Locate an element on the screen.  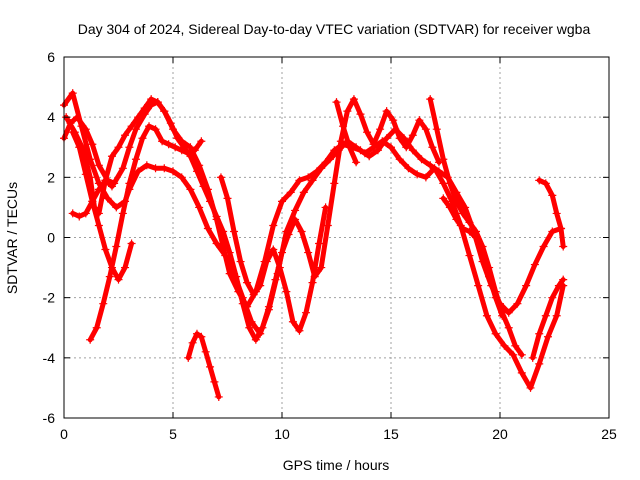
x-tick-label: 25 is located at coordinates (609, 434).